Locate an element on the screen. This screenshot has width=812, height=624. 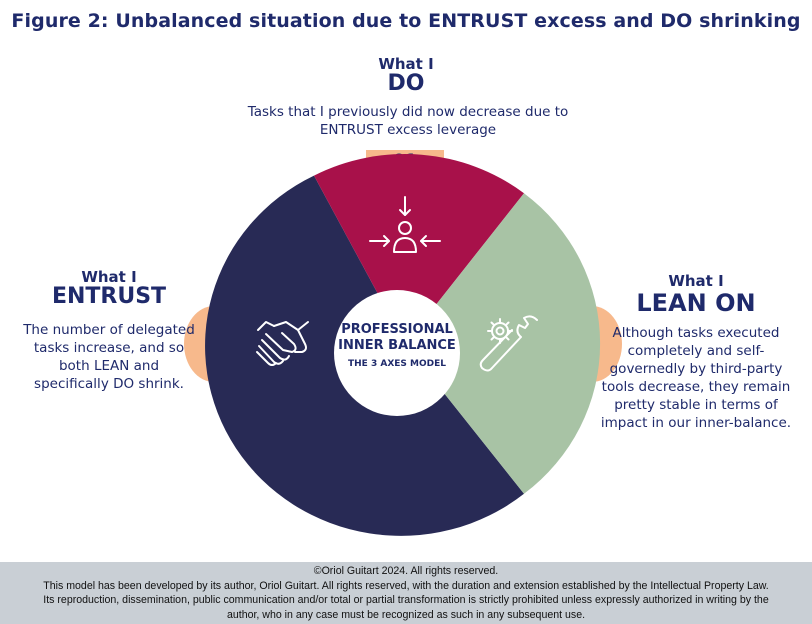
lean-on-heading-big: LEAN ON is located at coordinates (696, 303).